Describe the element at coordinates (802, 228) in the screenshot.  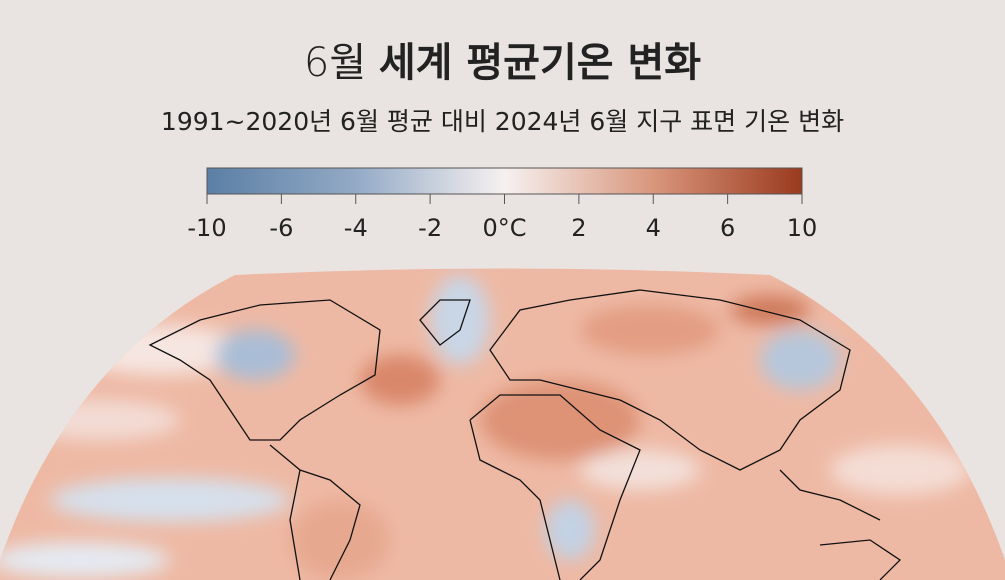
I see `colorbar-tick-label: 10` at that location.